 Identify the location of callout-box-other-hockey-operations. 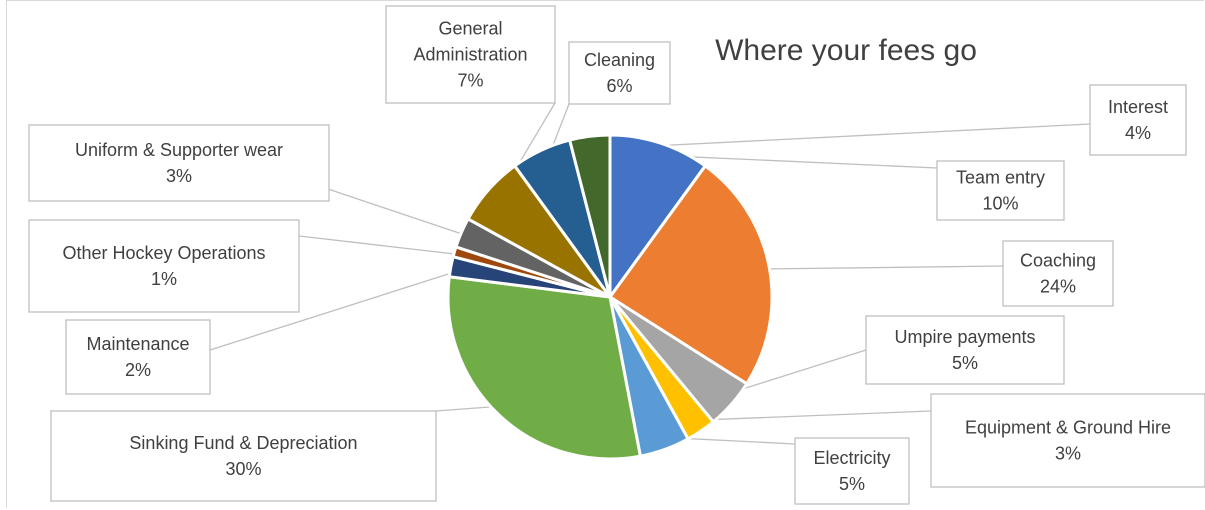
(164, 266).